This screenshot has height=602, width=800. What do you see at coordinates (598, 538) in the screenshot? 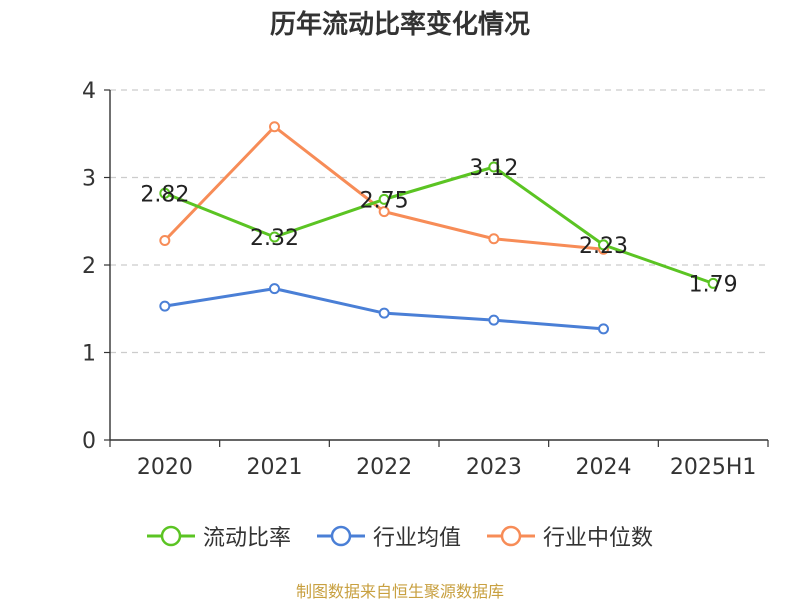
I see `legend-label-2: 行业中位数` at bounding box center [598, 538].